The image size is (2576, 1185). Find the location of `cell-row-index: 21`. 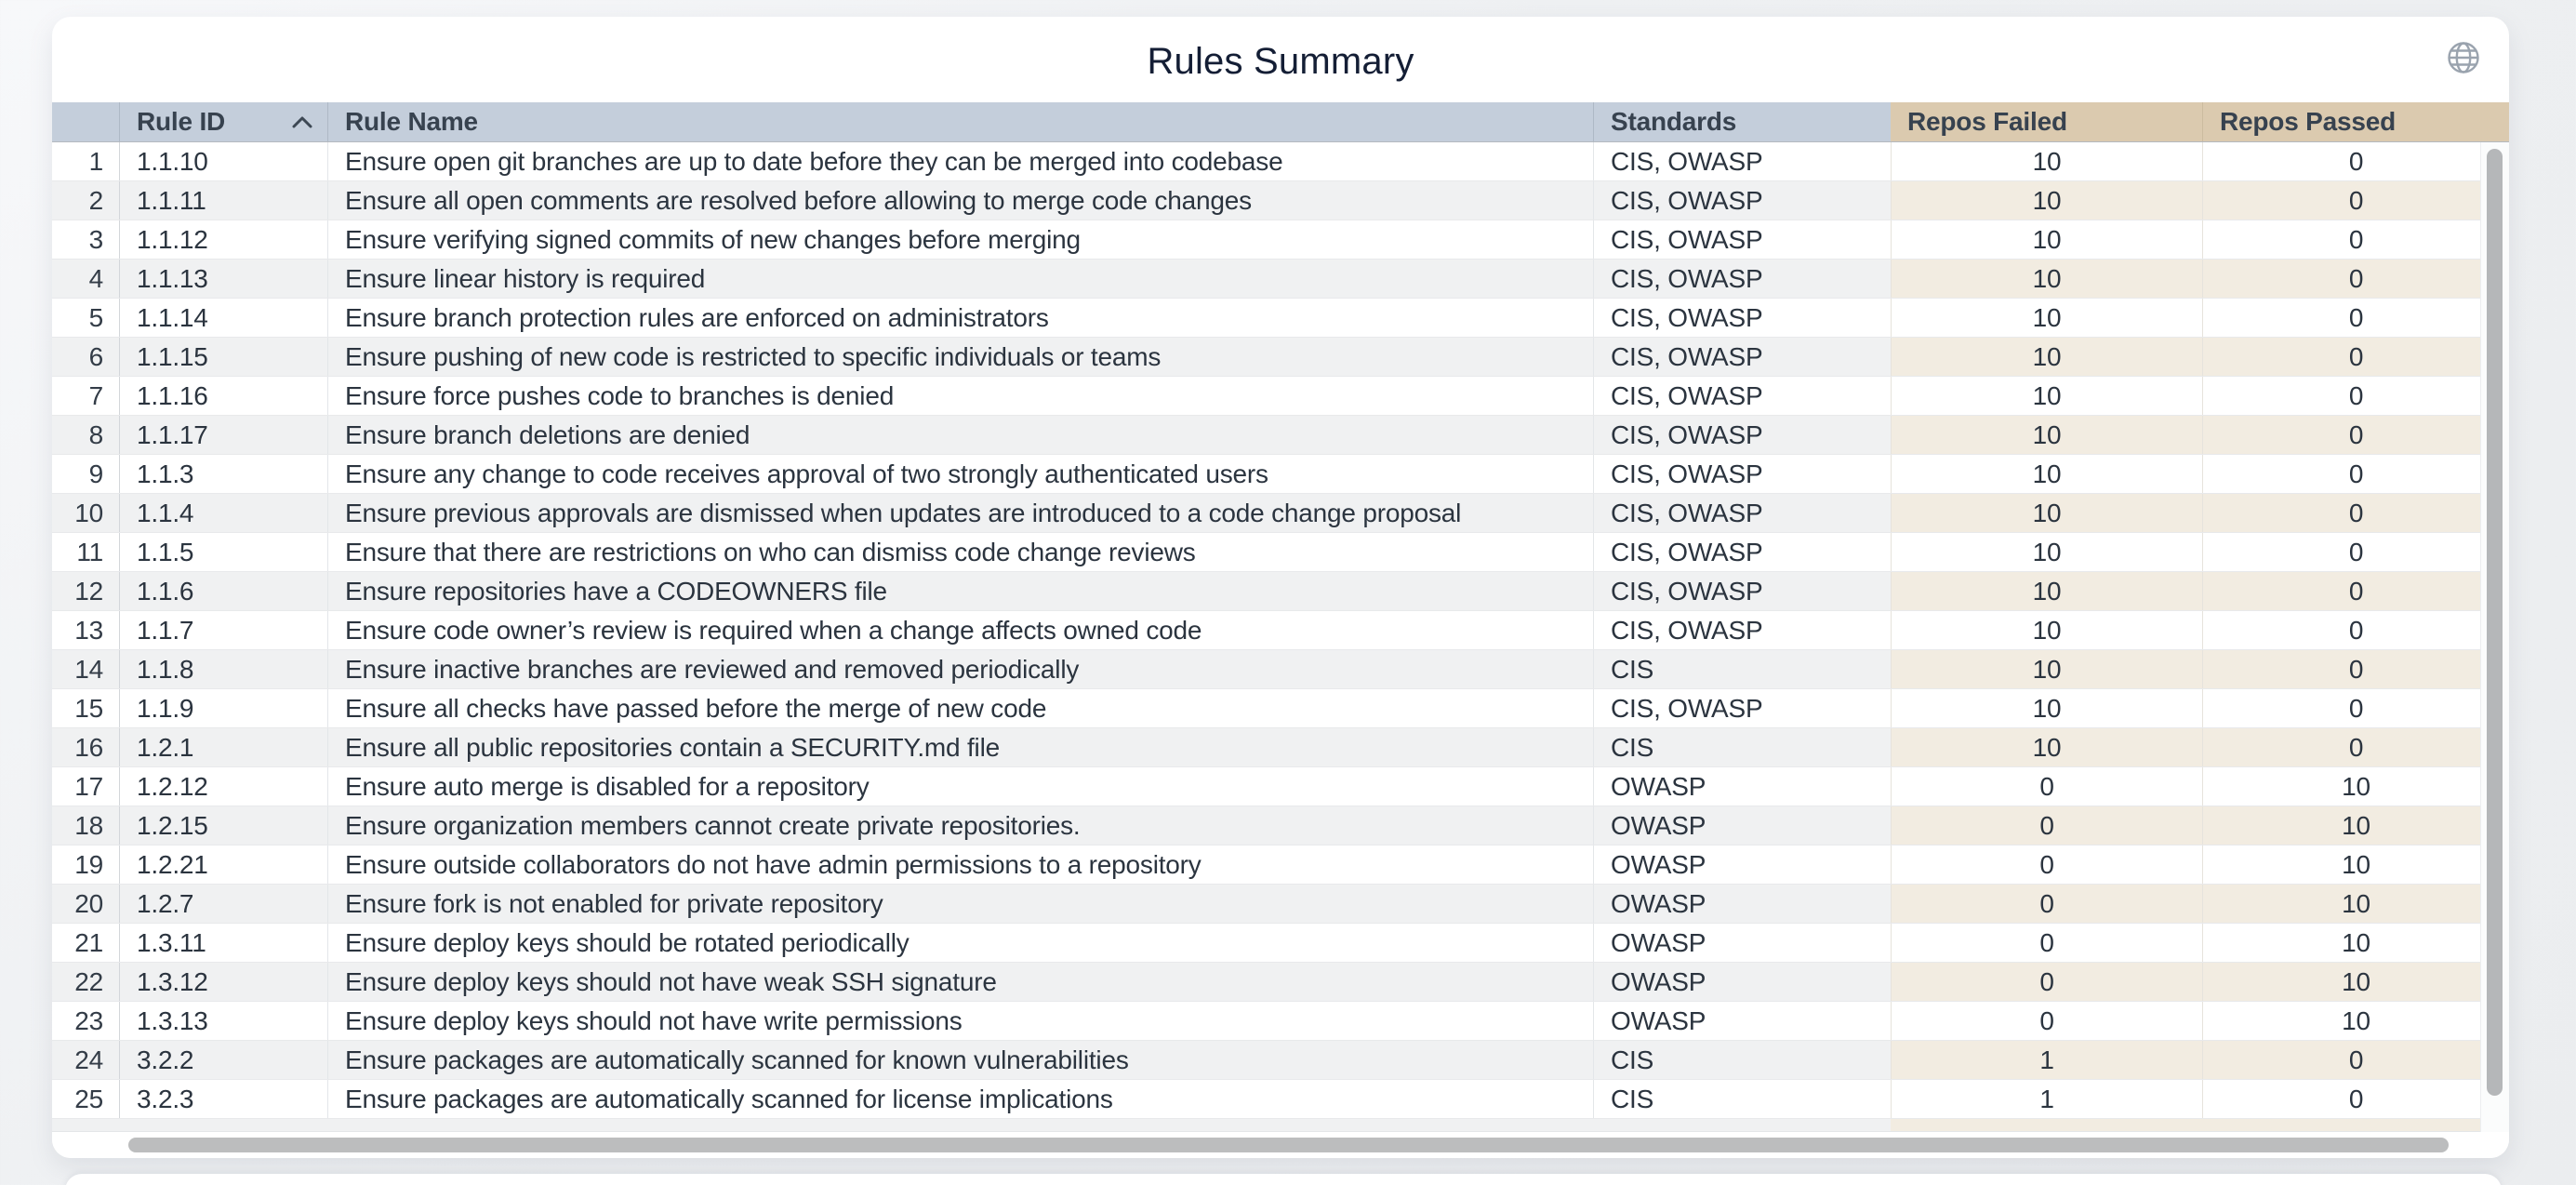

cell-row-index: 21 is located at coordinates (88, 942).